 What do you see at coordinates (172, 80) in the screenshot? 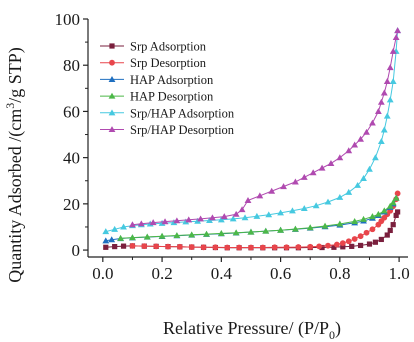
I see `legend-label: HAP Adsorption` at bounding box center [172, 80].